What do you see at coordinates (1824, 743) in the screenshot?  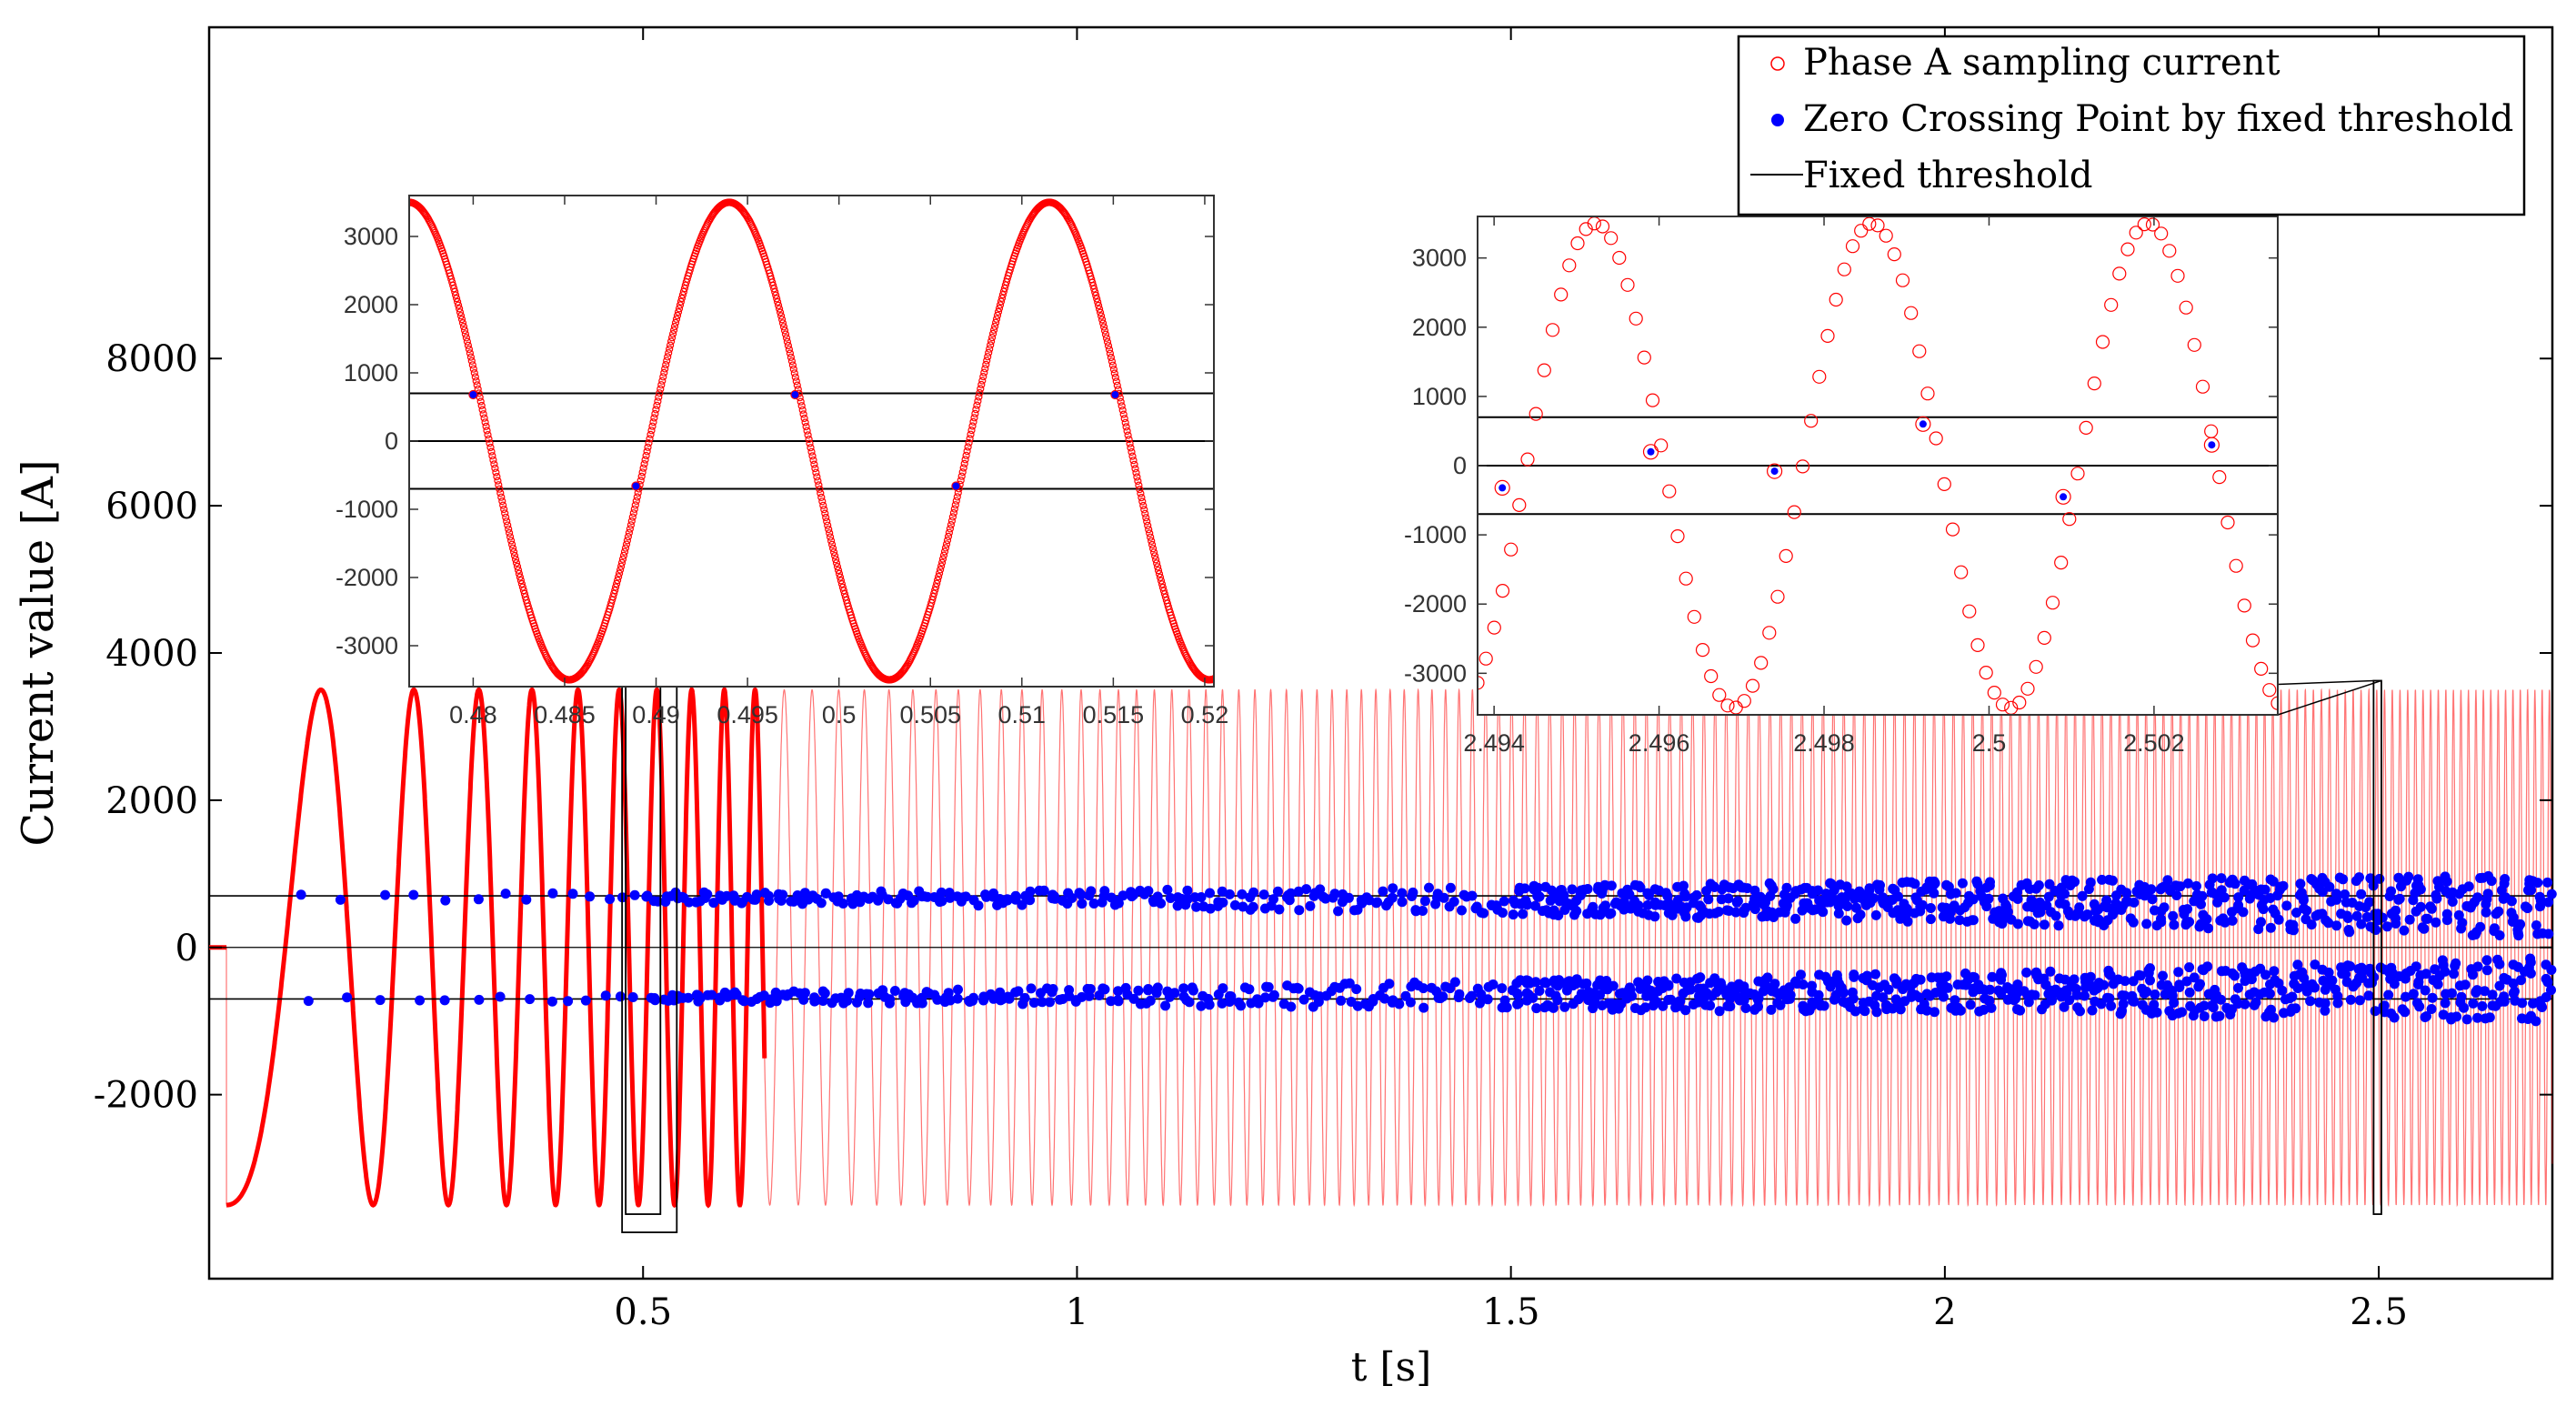 I see `inset2-x-tick-label: 2.498` at bounding box center [1824, 743].